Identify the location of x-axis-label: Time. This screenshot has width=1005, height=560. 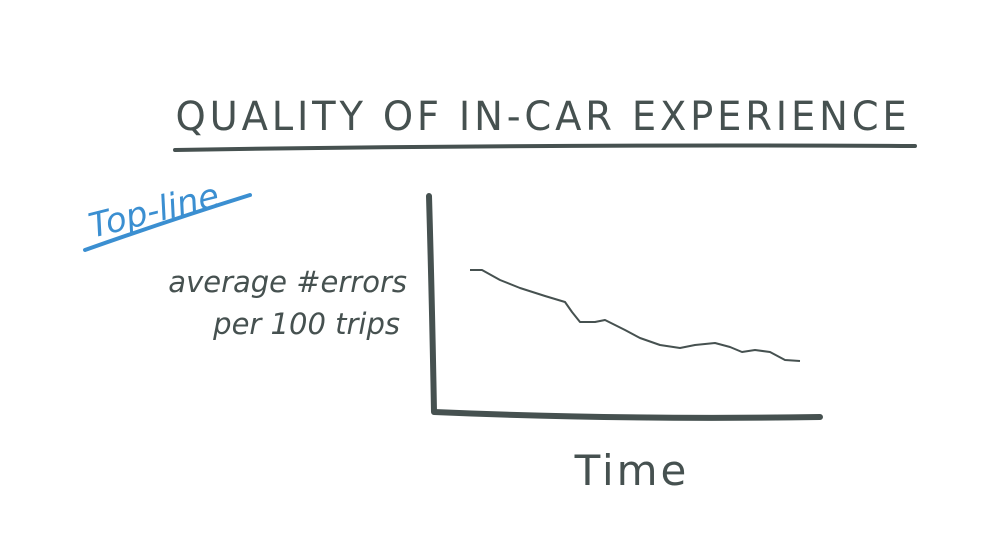
(632, 470).